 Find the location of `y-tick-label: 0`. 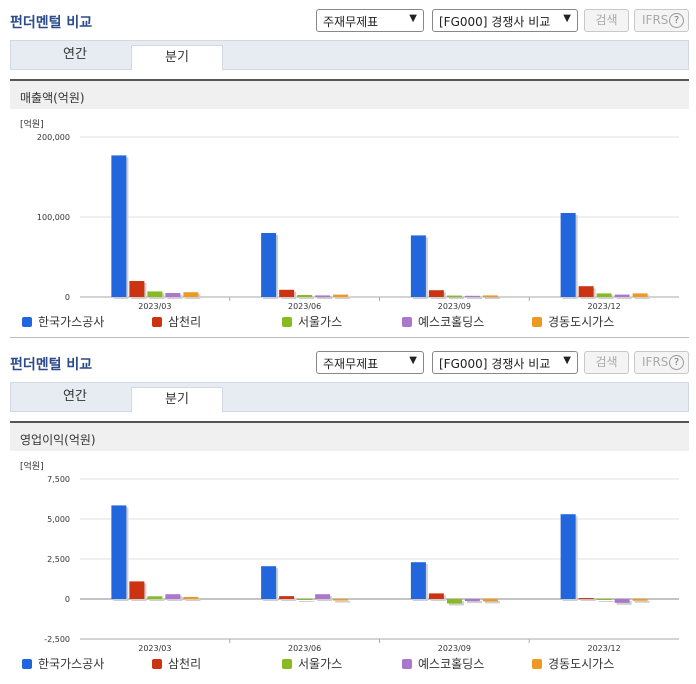

y-tick-label: 0 is located at coordinates (67, 297).